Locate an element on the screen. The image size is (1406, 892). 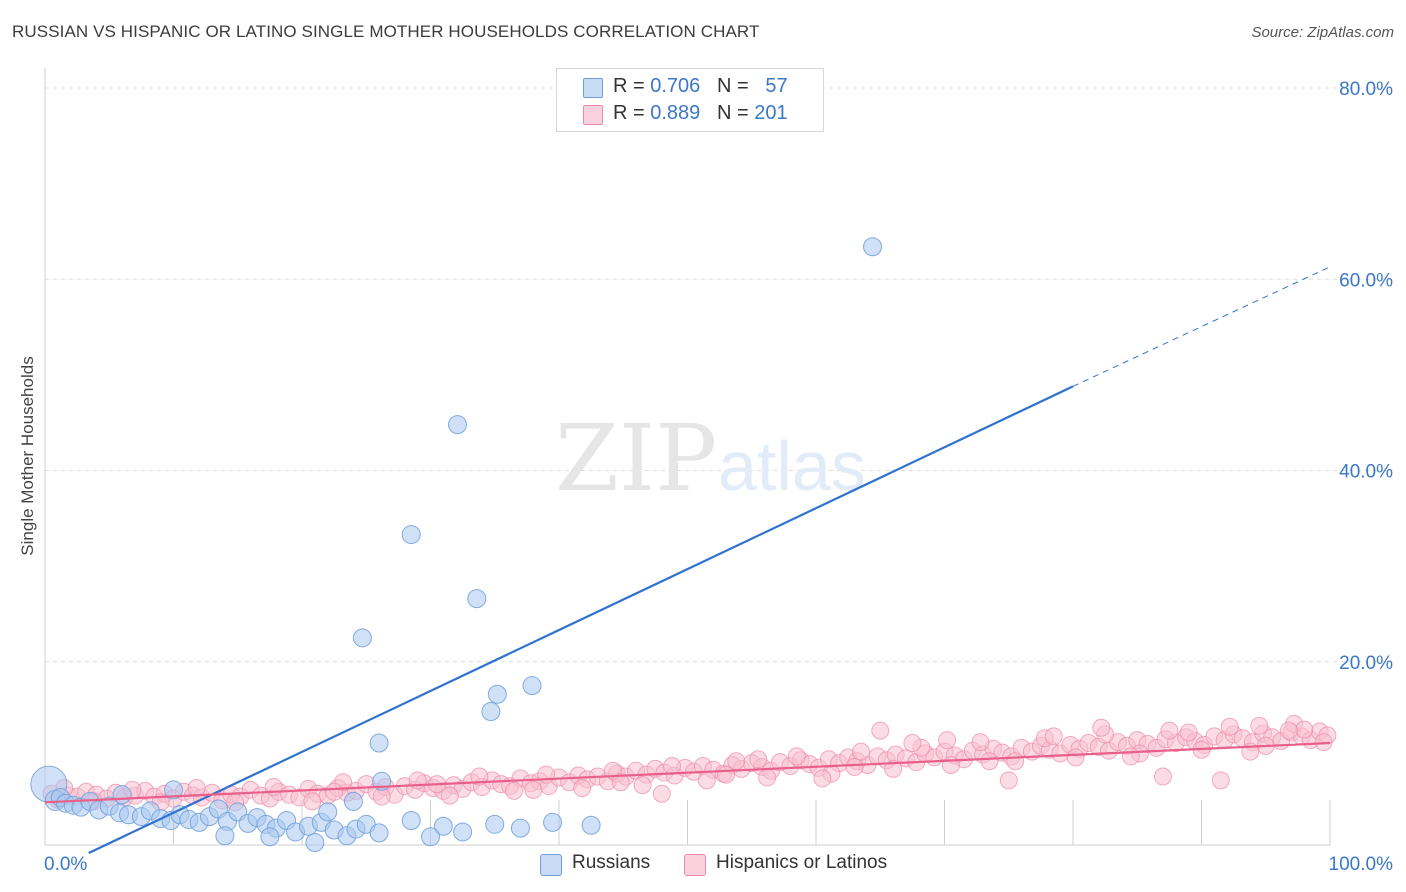
hispanic-points is located at coordinates (689, 763).